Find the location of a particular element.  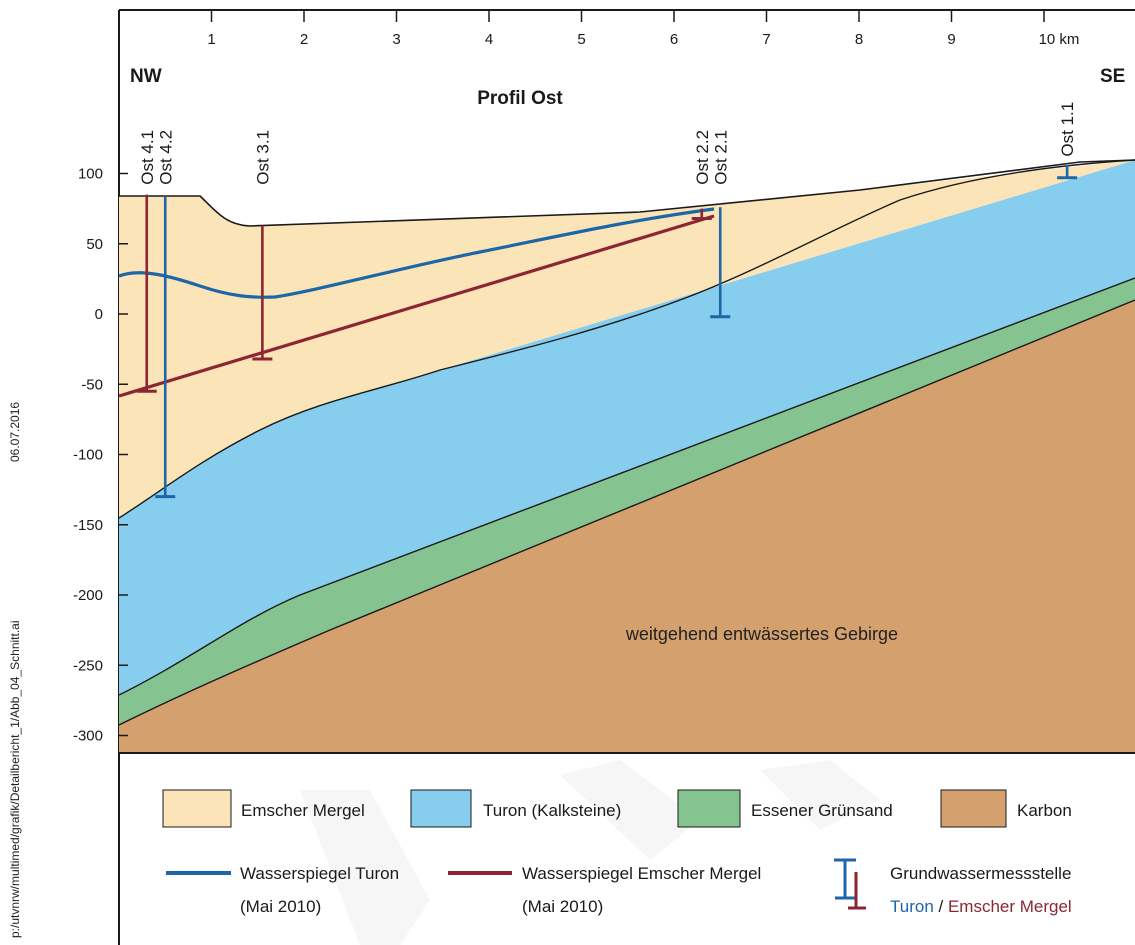

km-tick-label: 6 is located at coordinates (674, 39).